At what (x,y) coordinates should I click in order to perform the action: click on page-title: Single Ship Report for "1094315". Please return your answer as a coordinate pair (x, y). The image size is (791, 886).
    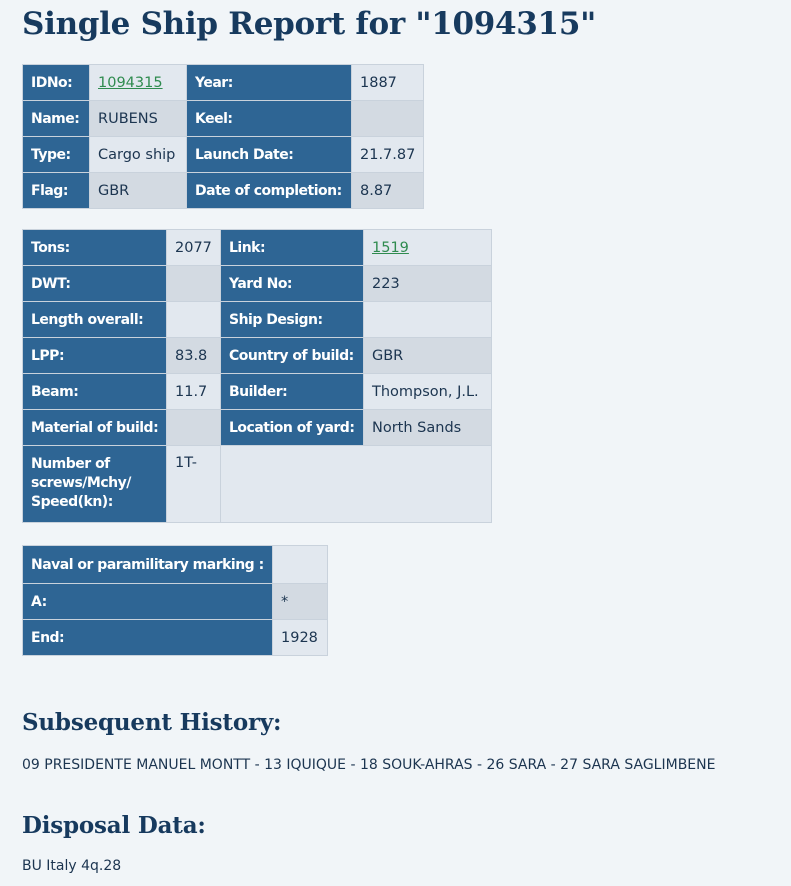
    Looking at the image, I should click on (309, 24).